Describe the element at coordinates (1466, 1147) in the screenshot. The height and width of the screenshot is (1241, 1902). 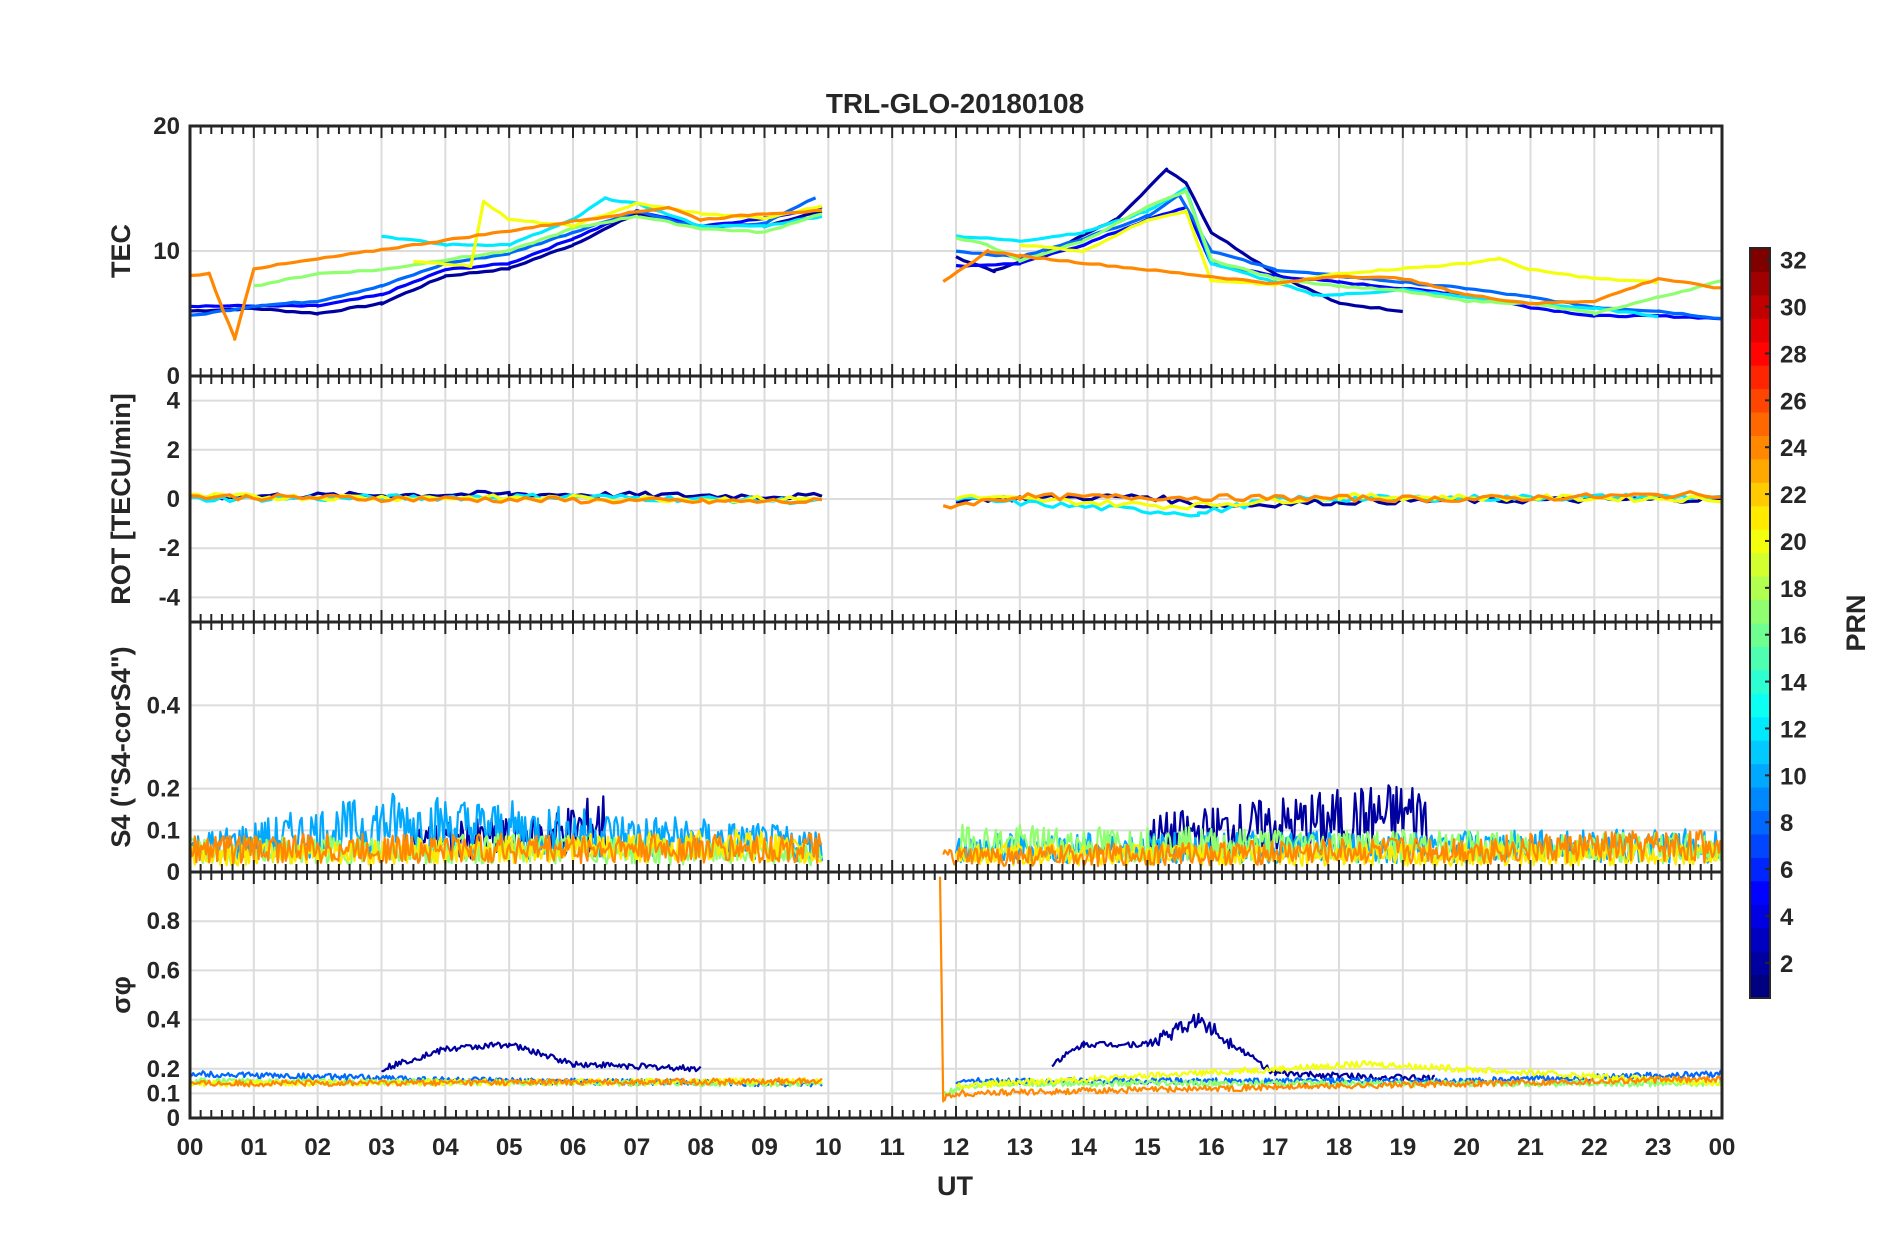
I see `x-tick-label: 20` at that location.